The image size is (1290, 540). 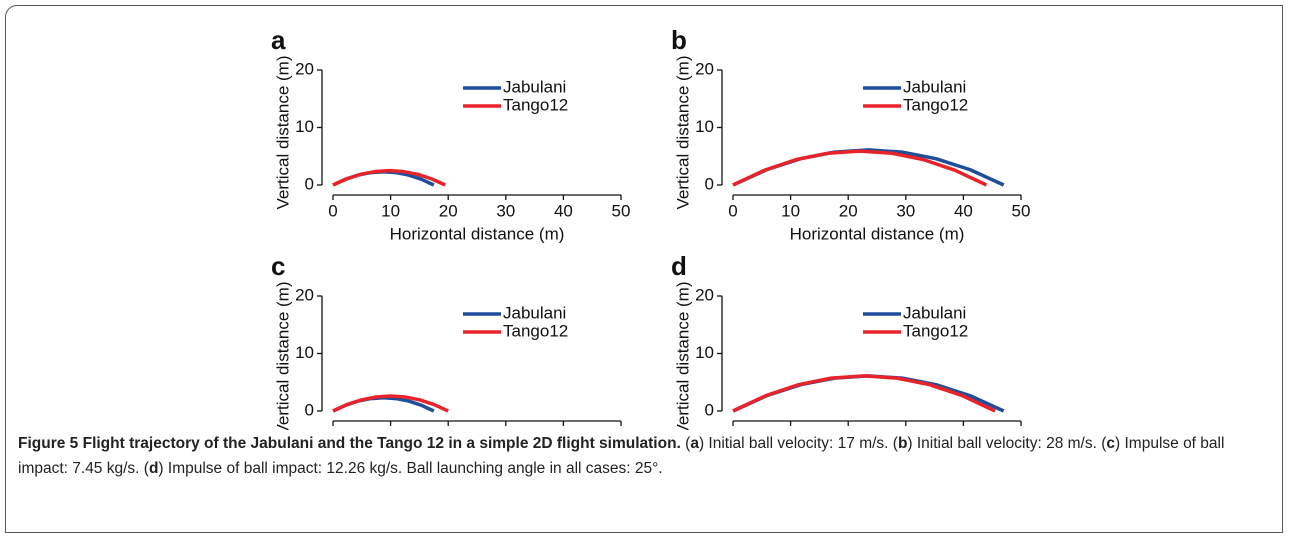 I want to click on panel-label: a, so click(x=278, y=40).